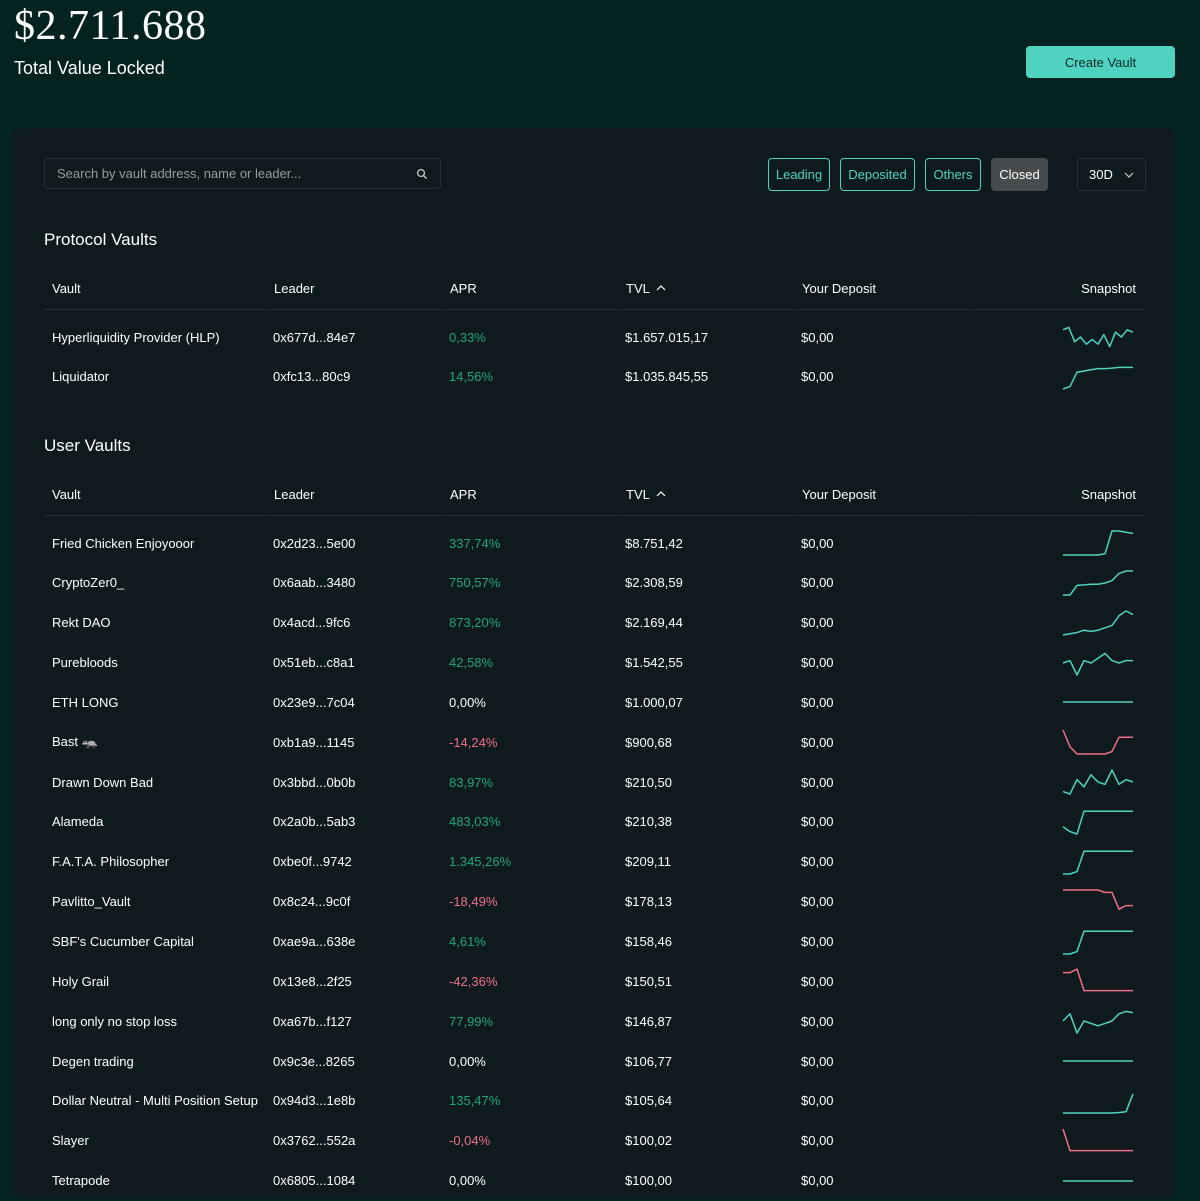 The image size is (1200, 1201). Describe the element at coordinates (81, 1181) in the screenshot. I see `vault-name: Tetrapode` at that location.